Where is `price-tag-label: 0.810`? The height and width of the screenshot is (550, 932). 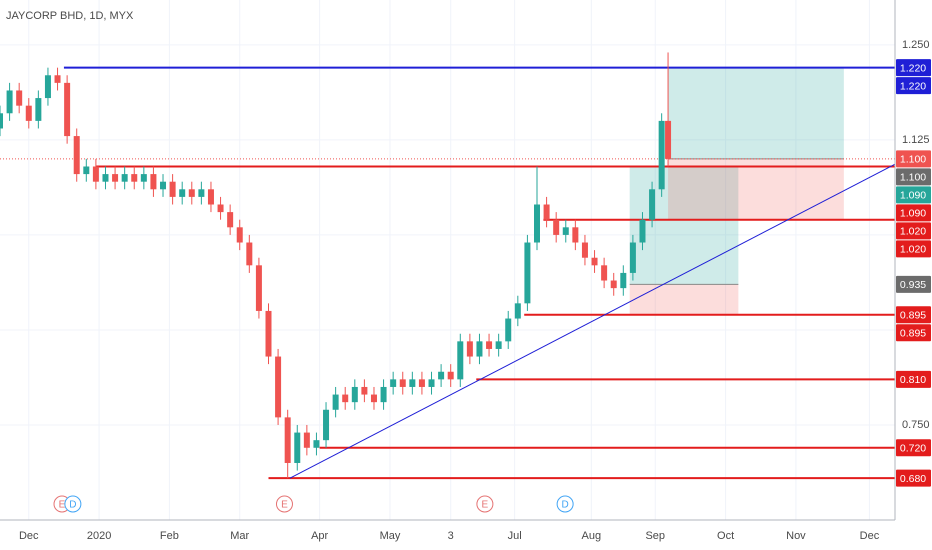 price-tag-label: 0.810 is located at coordinates (913, 380).